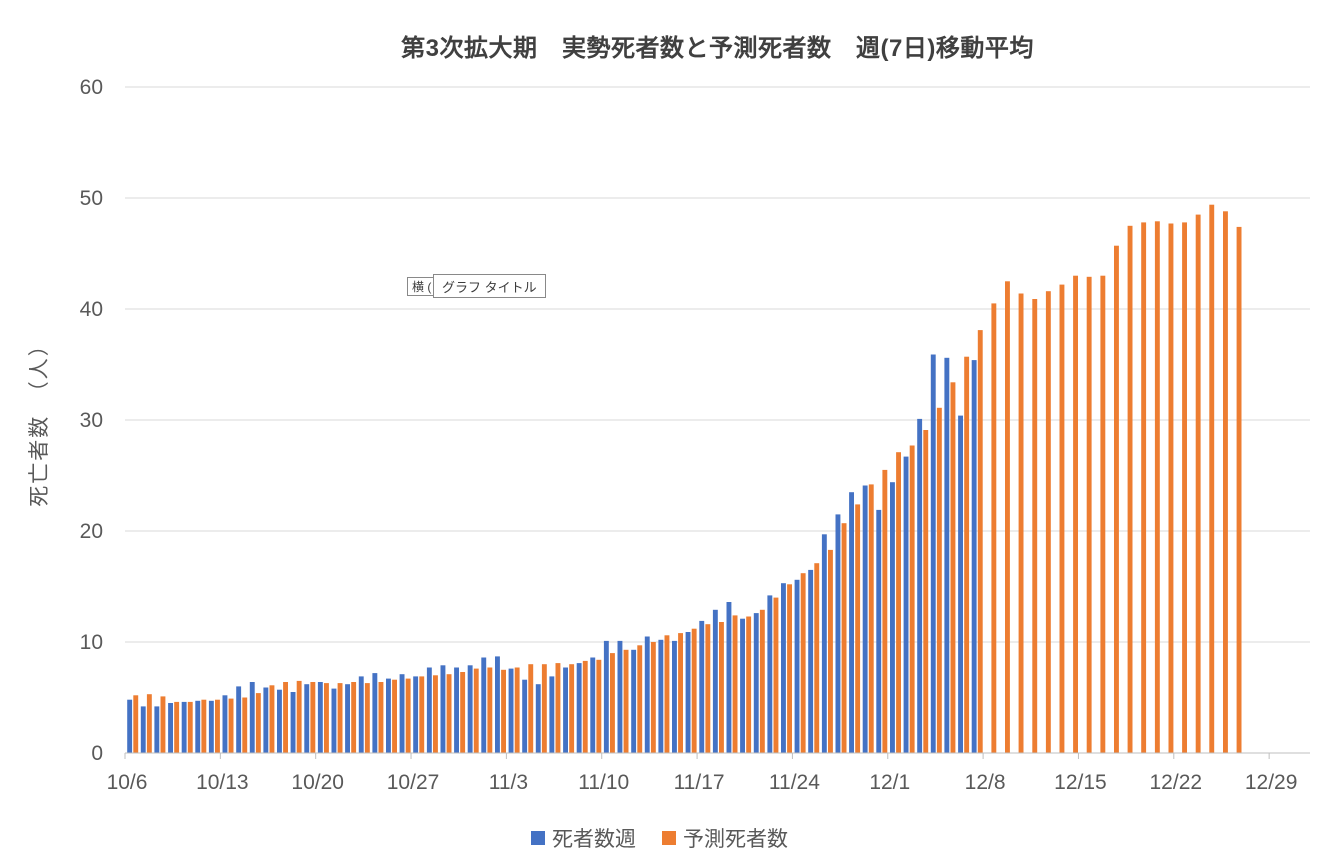 This screenshot has width=1319, height=860. What do you see at coordinates (508, 782) in the screenshot?
I see `svg-text: 11/3` at bounding box center [508, 782].